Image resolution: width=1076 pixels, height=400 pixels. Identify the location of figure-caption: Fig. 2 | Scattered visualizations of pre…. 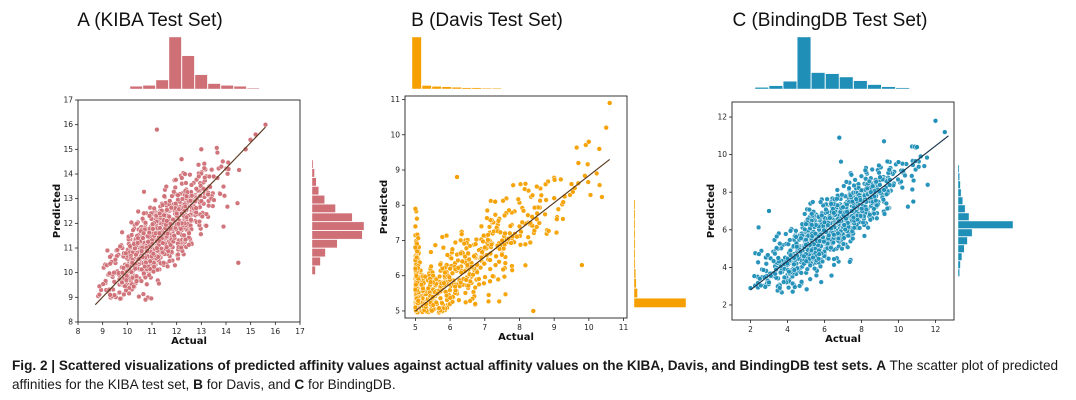
(539, 375).